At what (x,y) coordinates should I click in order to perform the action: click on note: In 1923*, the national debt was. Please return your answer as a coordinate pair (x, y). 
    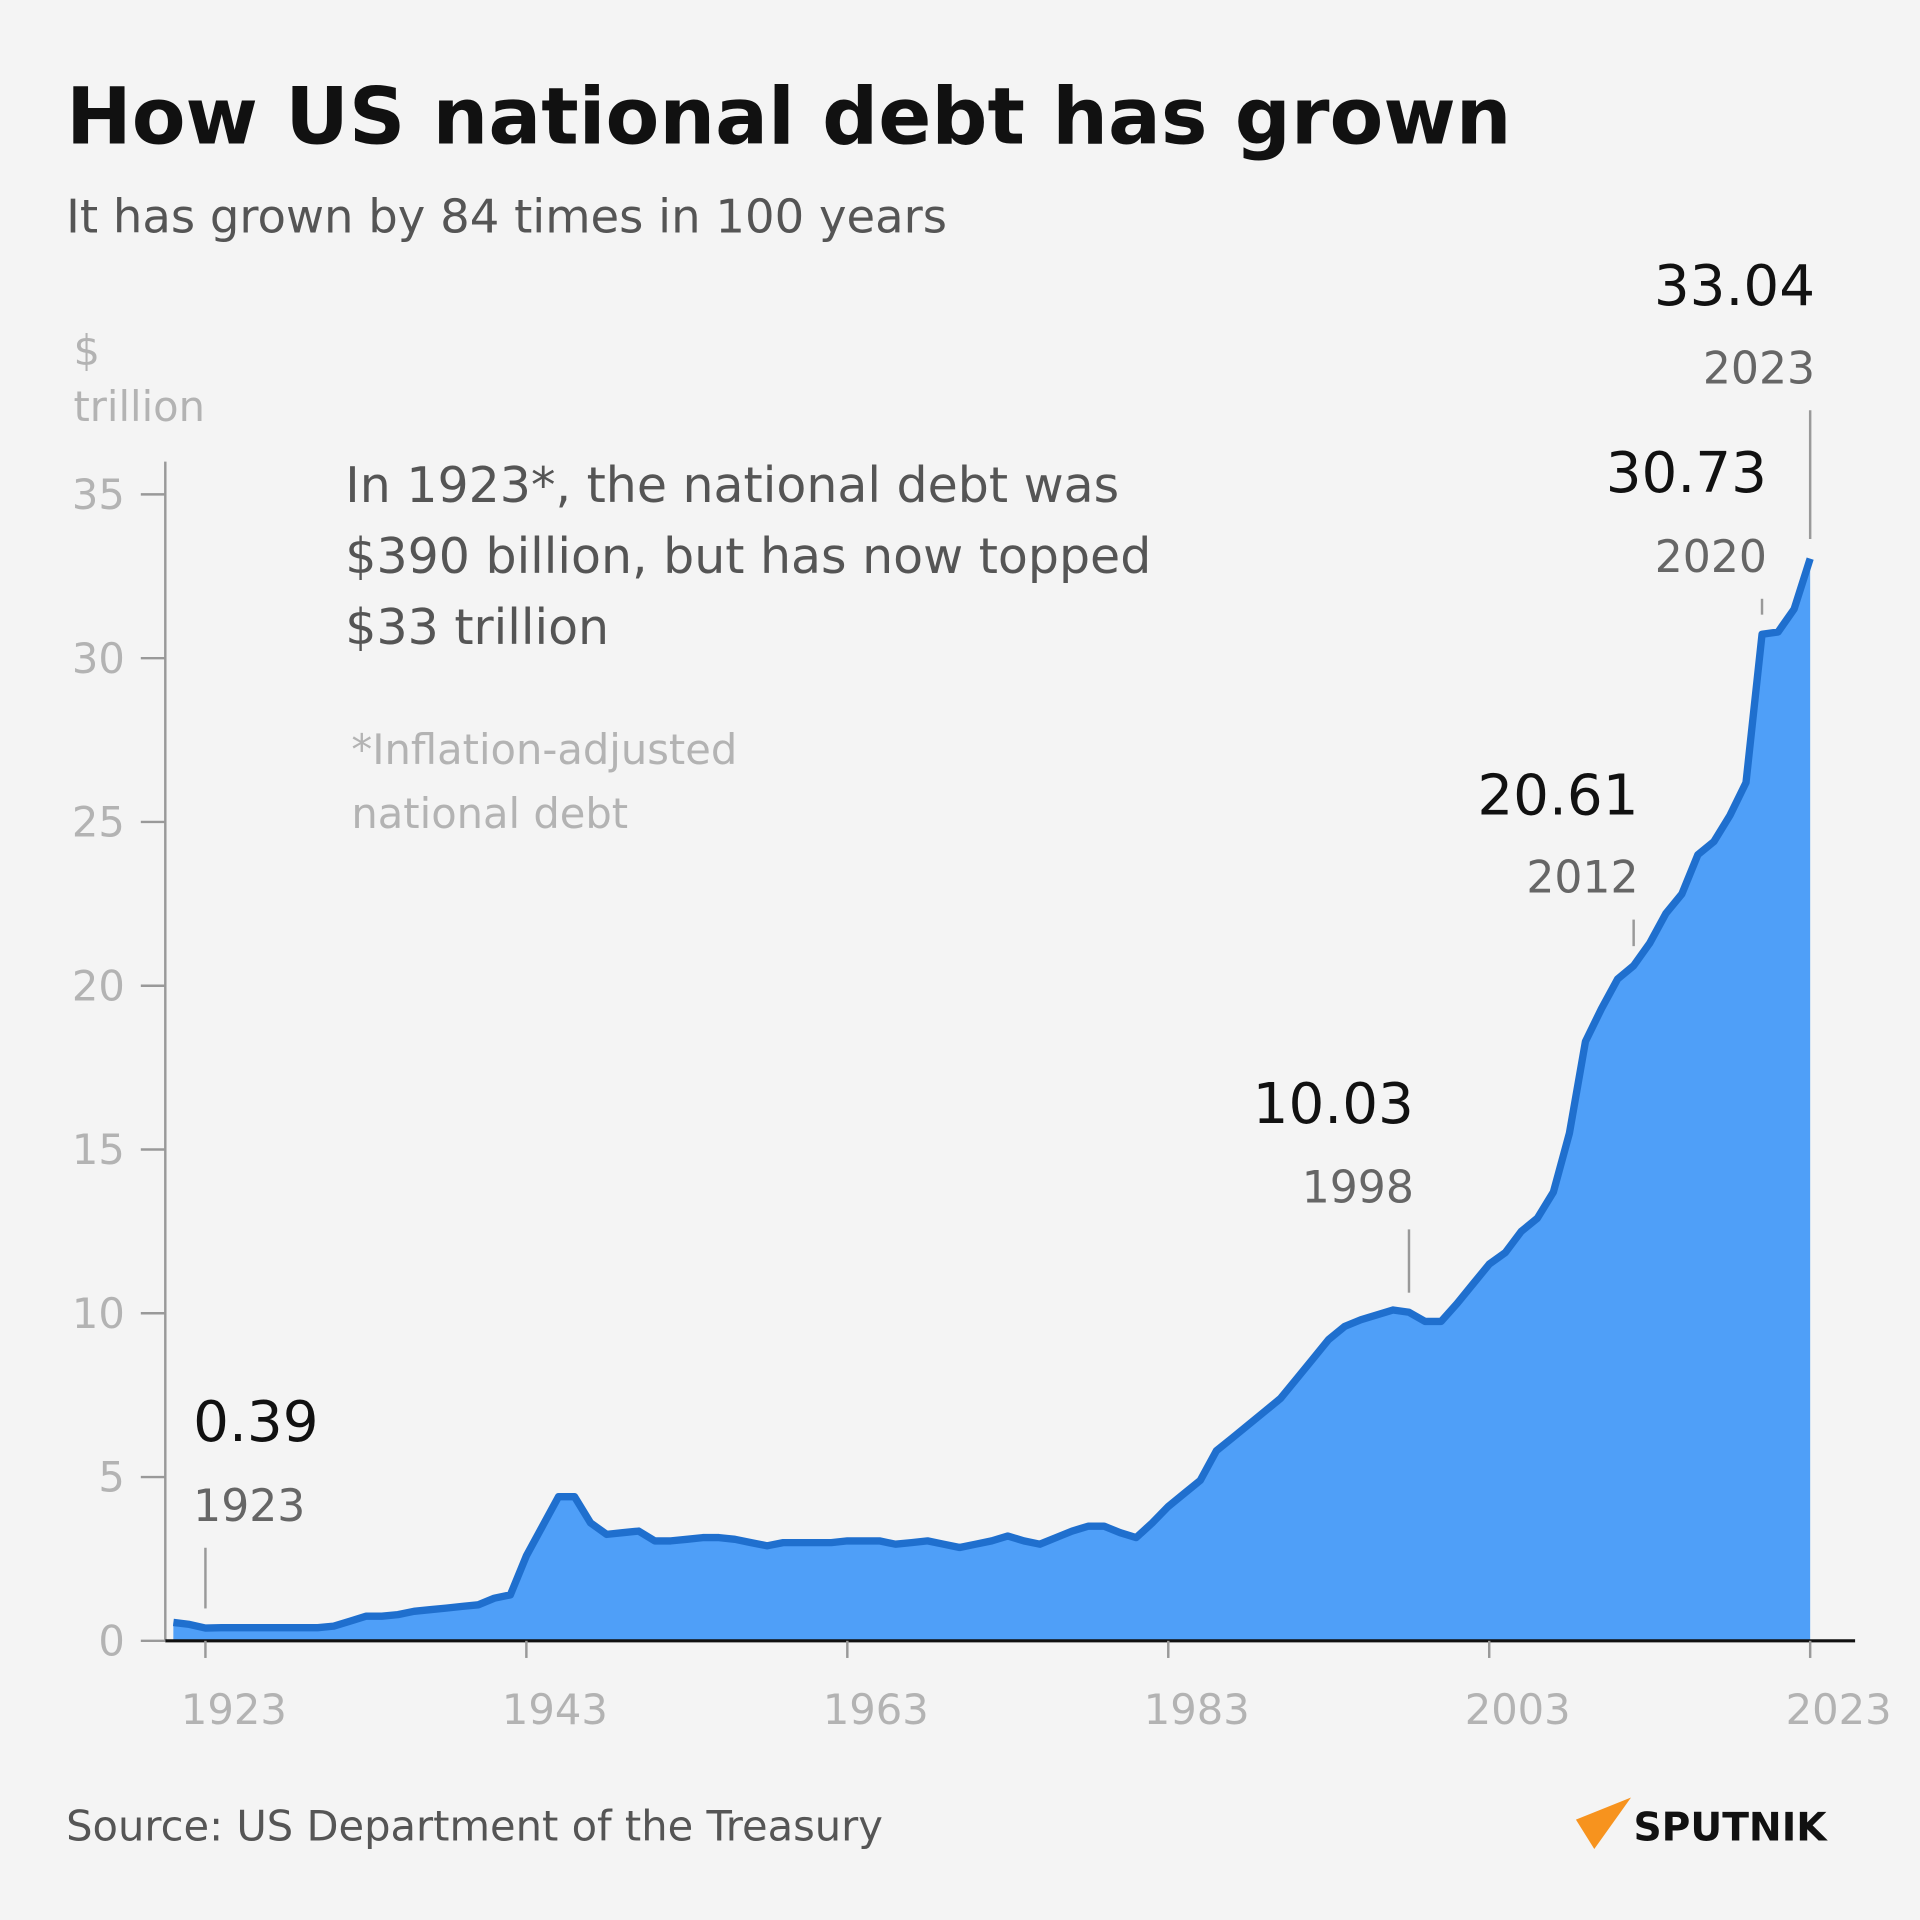
    Looking at the image, I should click on (732, 485).